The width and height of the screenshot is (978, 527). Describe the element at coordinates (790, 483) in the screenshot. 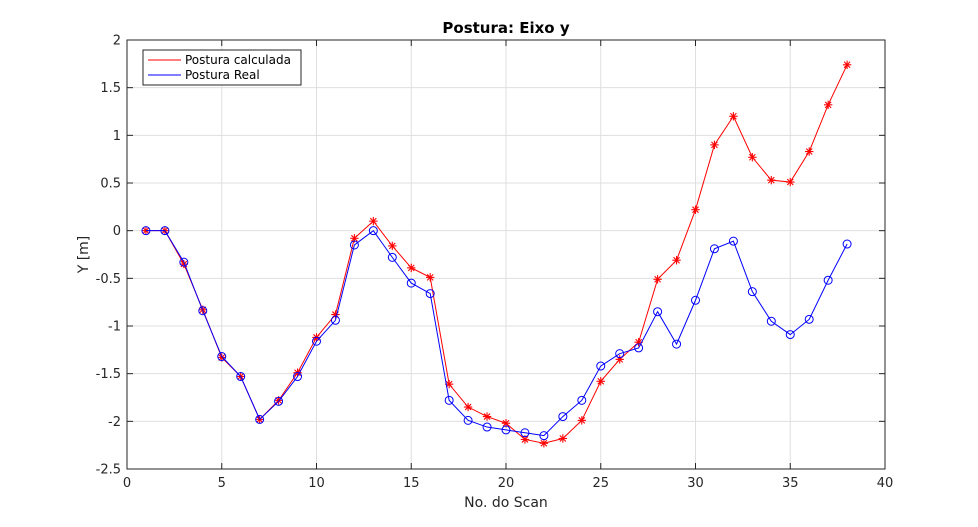

I see `x-tick-label: 35` at that location.